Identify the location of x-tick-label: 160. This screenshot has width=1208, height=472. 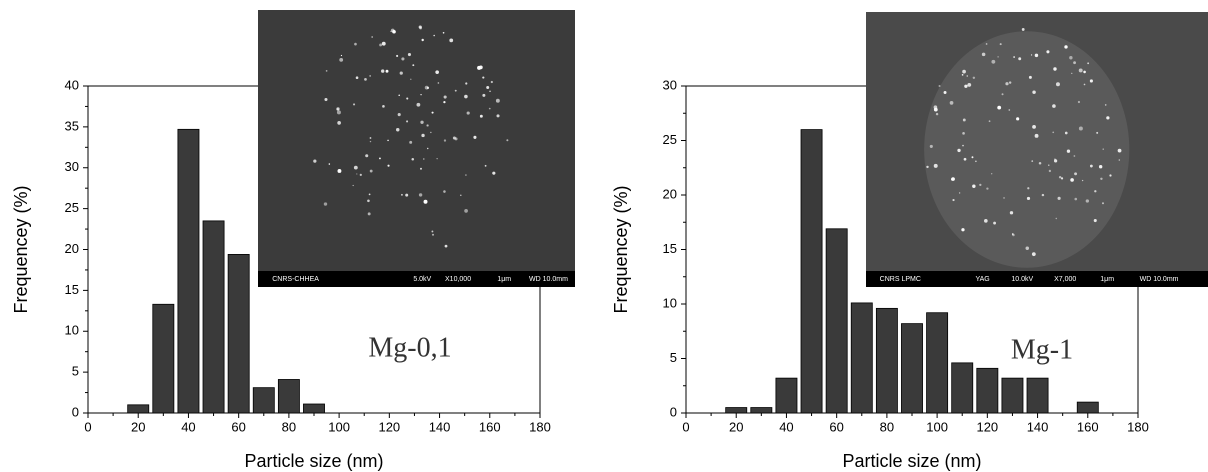
(490, 426).